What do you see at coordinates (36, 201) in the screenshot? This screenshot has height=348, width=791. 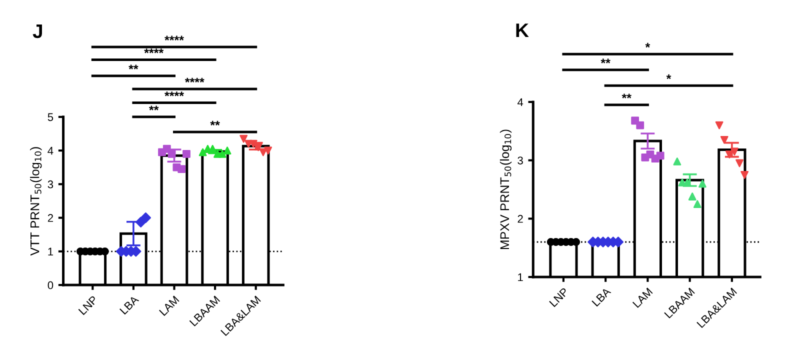 I see `y-axis-title: VTT PRNT$_{50}$(log$_{10}$)` at bounding box center [36, 201].